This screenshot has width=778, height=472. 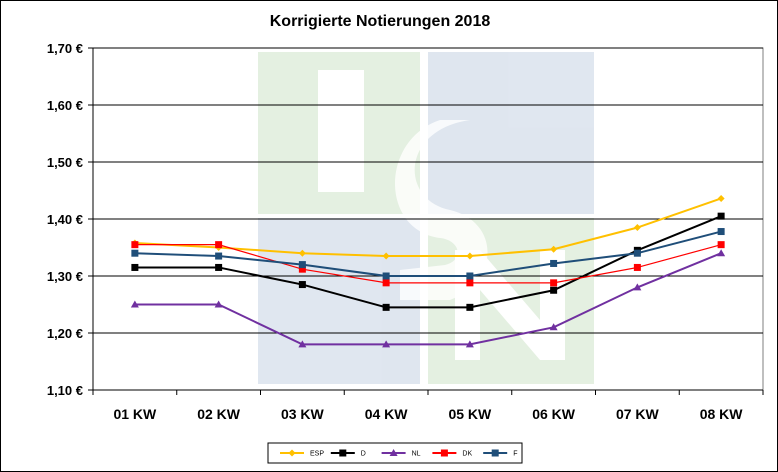 What do you see at coordinates (380, 21) in the screenshot?
I see `chart-title: Korrigierte Notierungen 2018` at bounding box center [380, 21].